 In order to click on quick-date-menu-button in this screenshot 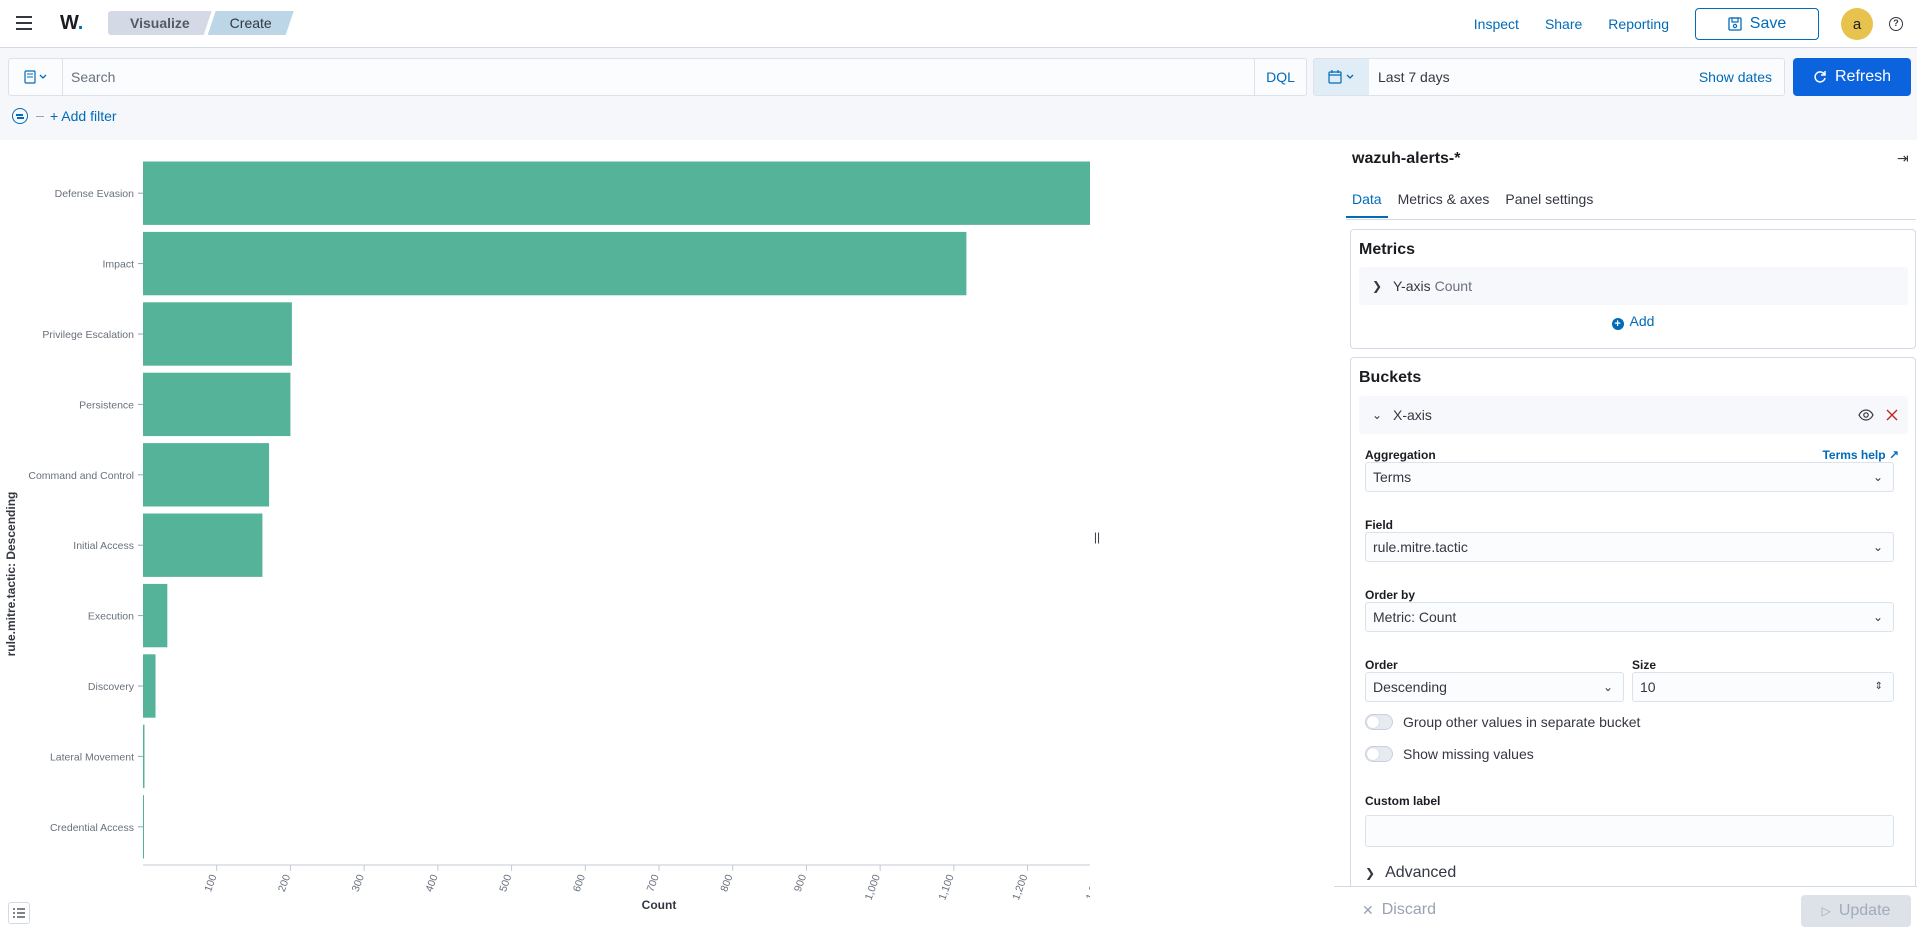, I will do `click(1341, 77)`.